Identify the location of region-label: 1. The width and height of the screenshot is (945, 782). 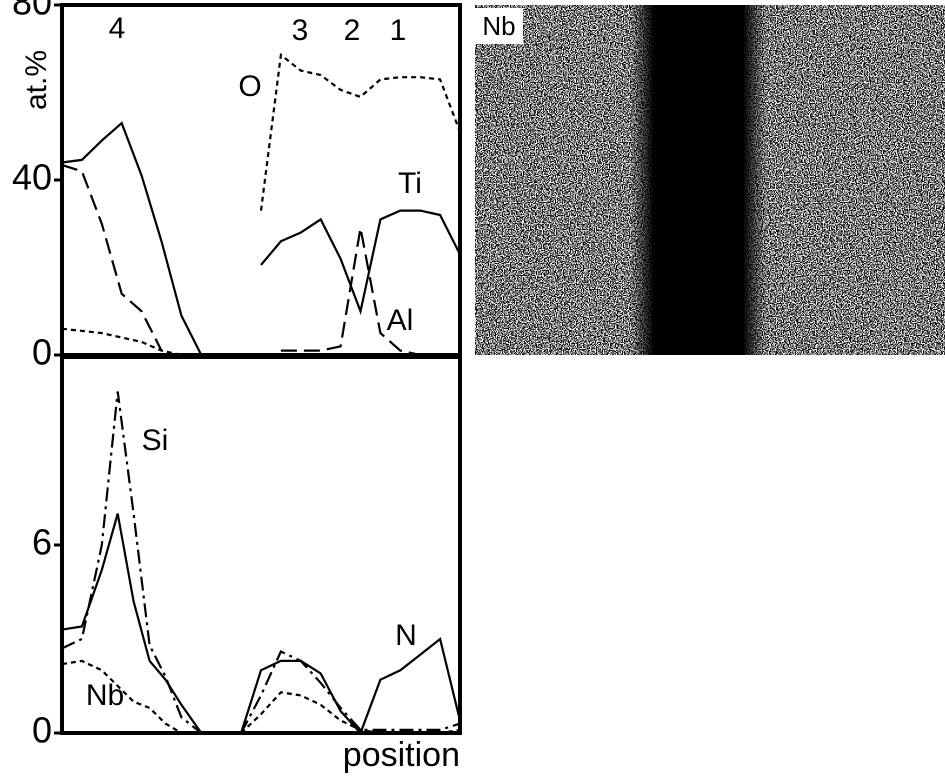
(398, 30).